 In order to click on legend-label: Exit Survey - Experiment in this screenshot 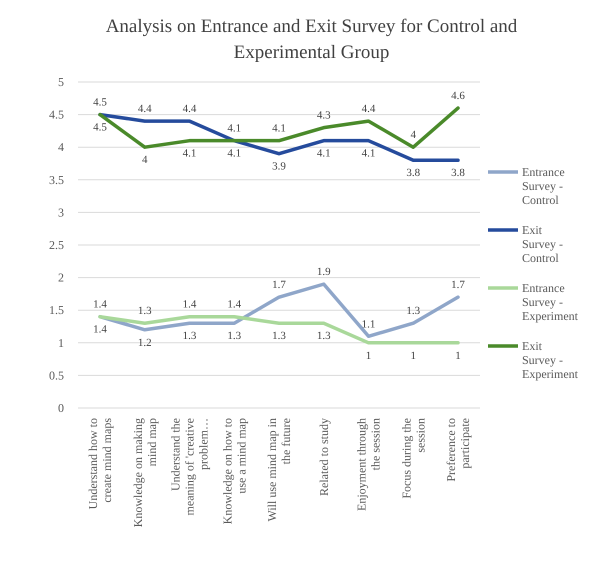, I will do `click(550, 360)`.